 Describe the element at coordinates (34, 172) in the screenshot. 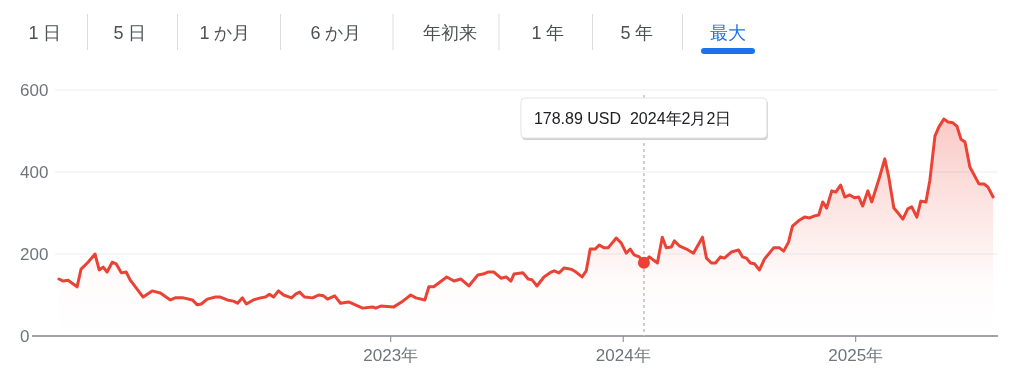

I see `y-tick-label: 400` at that location.